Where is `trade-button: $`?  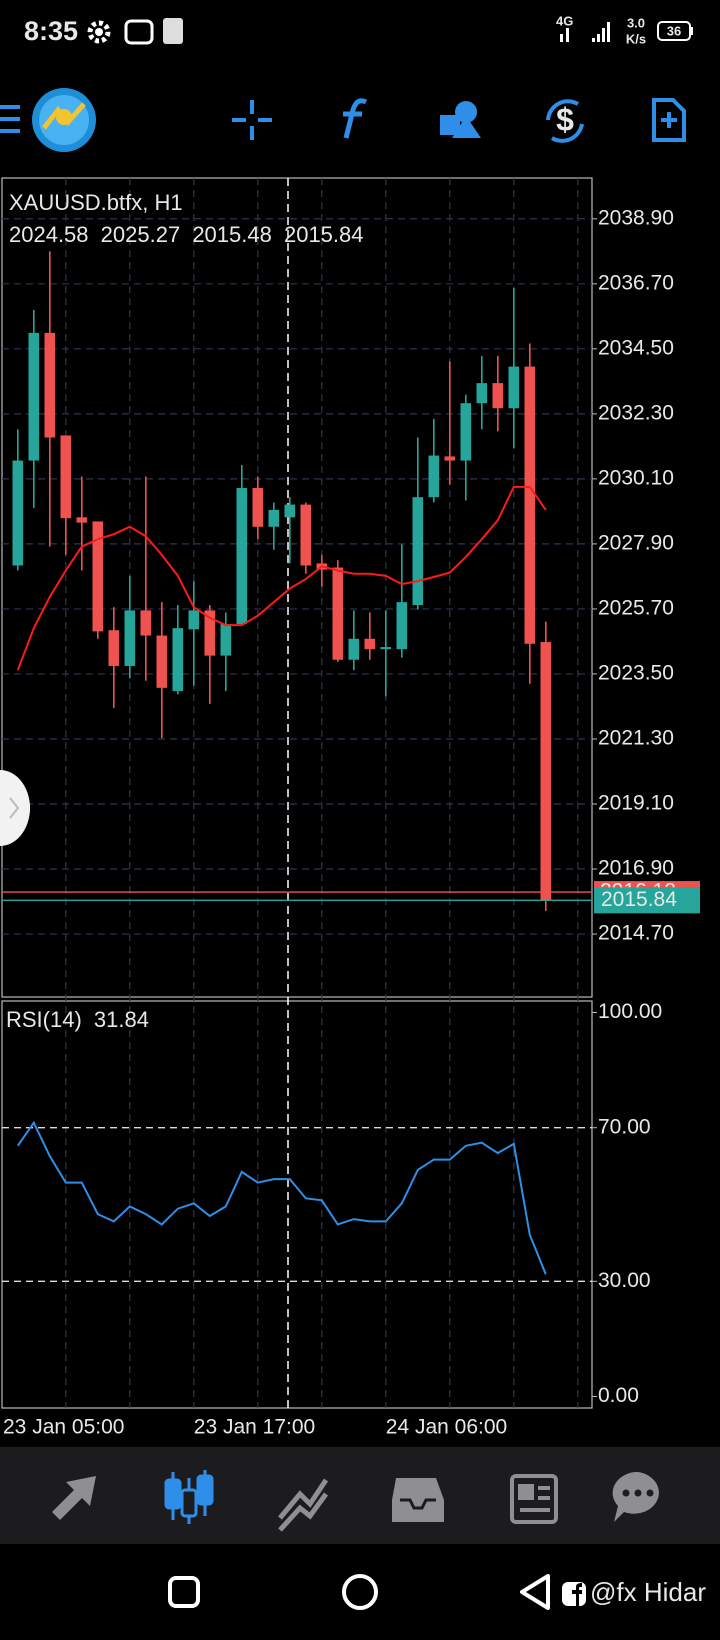 trade-button: $ is located at coordinates (565, 121).